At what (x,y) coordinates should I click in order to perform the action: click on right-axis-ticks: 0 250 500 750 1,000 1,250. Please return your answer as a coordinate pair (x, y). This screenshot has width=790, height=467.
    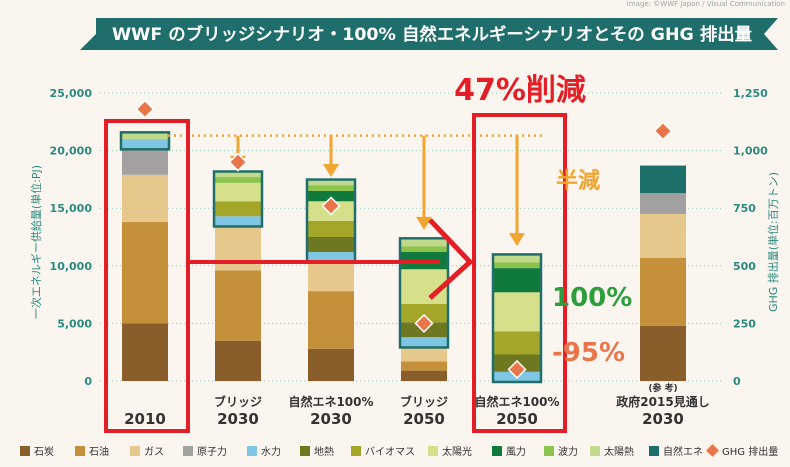
    Looking at the image, I should click on (750, 237).